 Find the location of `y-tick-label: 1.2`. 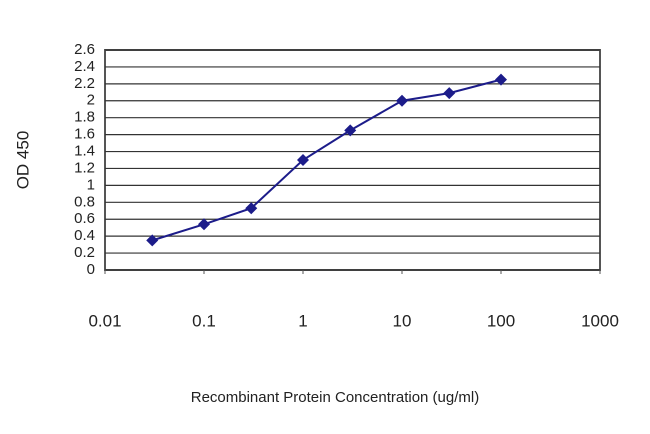

y-tick-label: 1.2 is located at coordinates (84, 167).